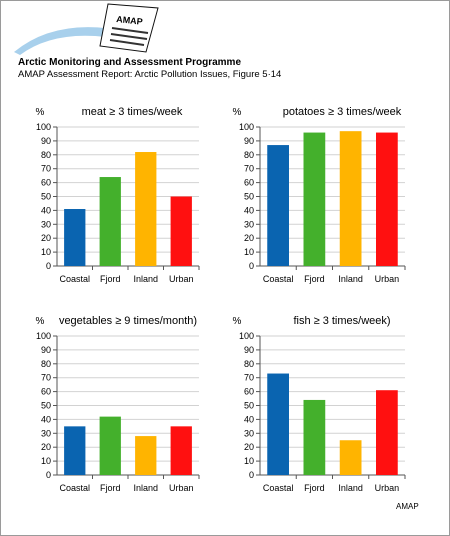 This screenshot has height=536, width=450. I want to click on amap-logo: AMAP, so click(86, 29).